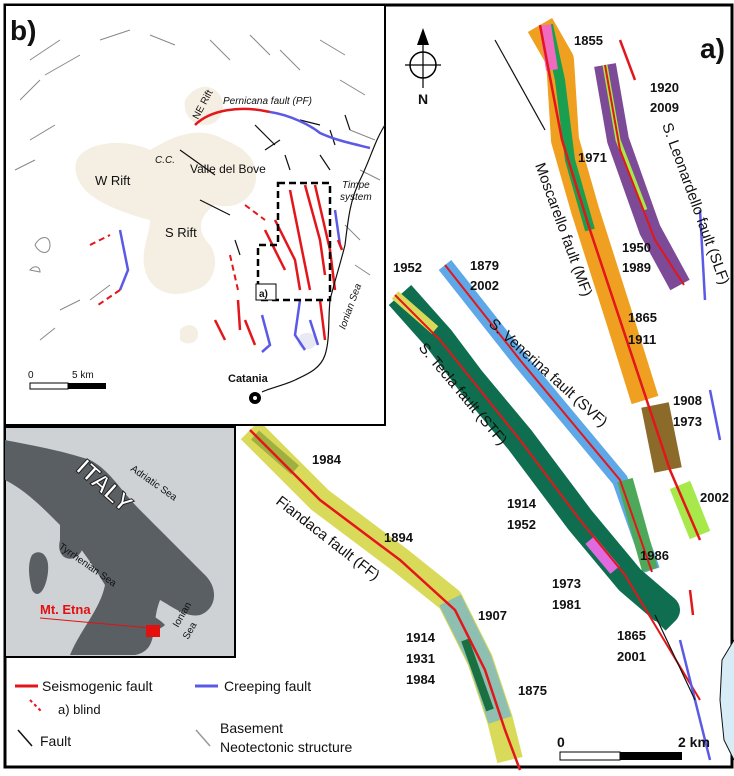 The width and height of the screenshot is (734, 776). Describe the element at coordinates (687, 400) in the screenshot. I see `year-label: 1908` at that location.